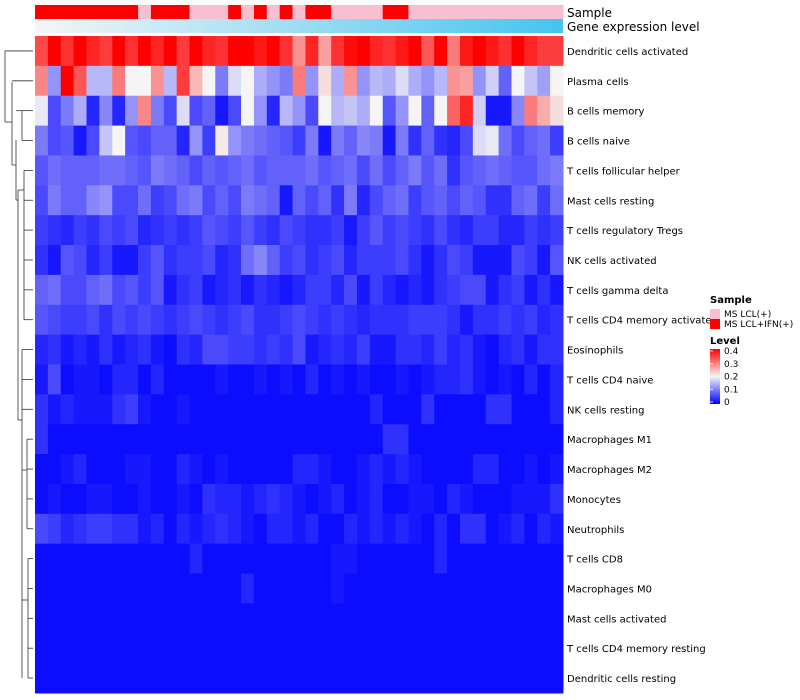  I want to click on level-tick-label: 0.1, so click(731, 390).